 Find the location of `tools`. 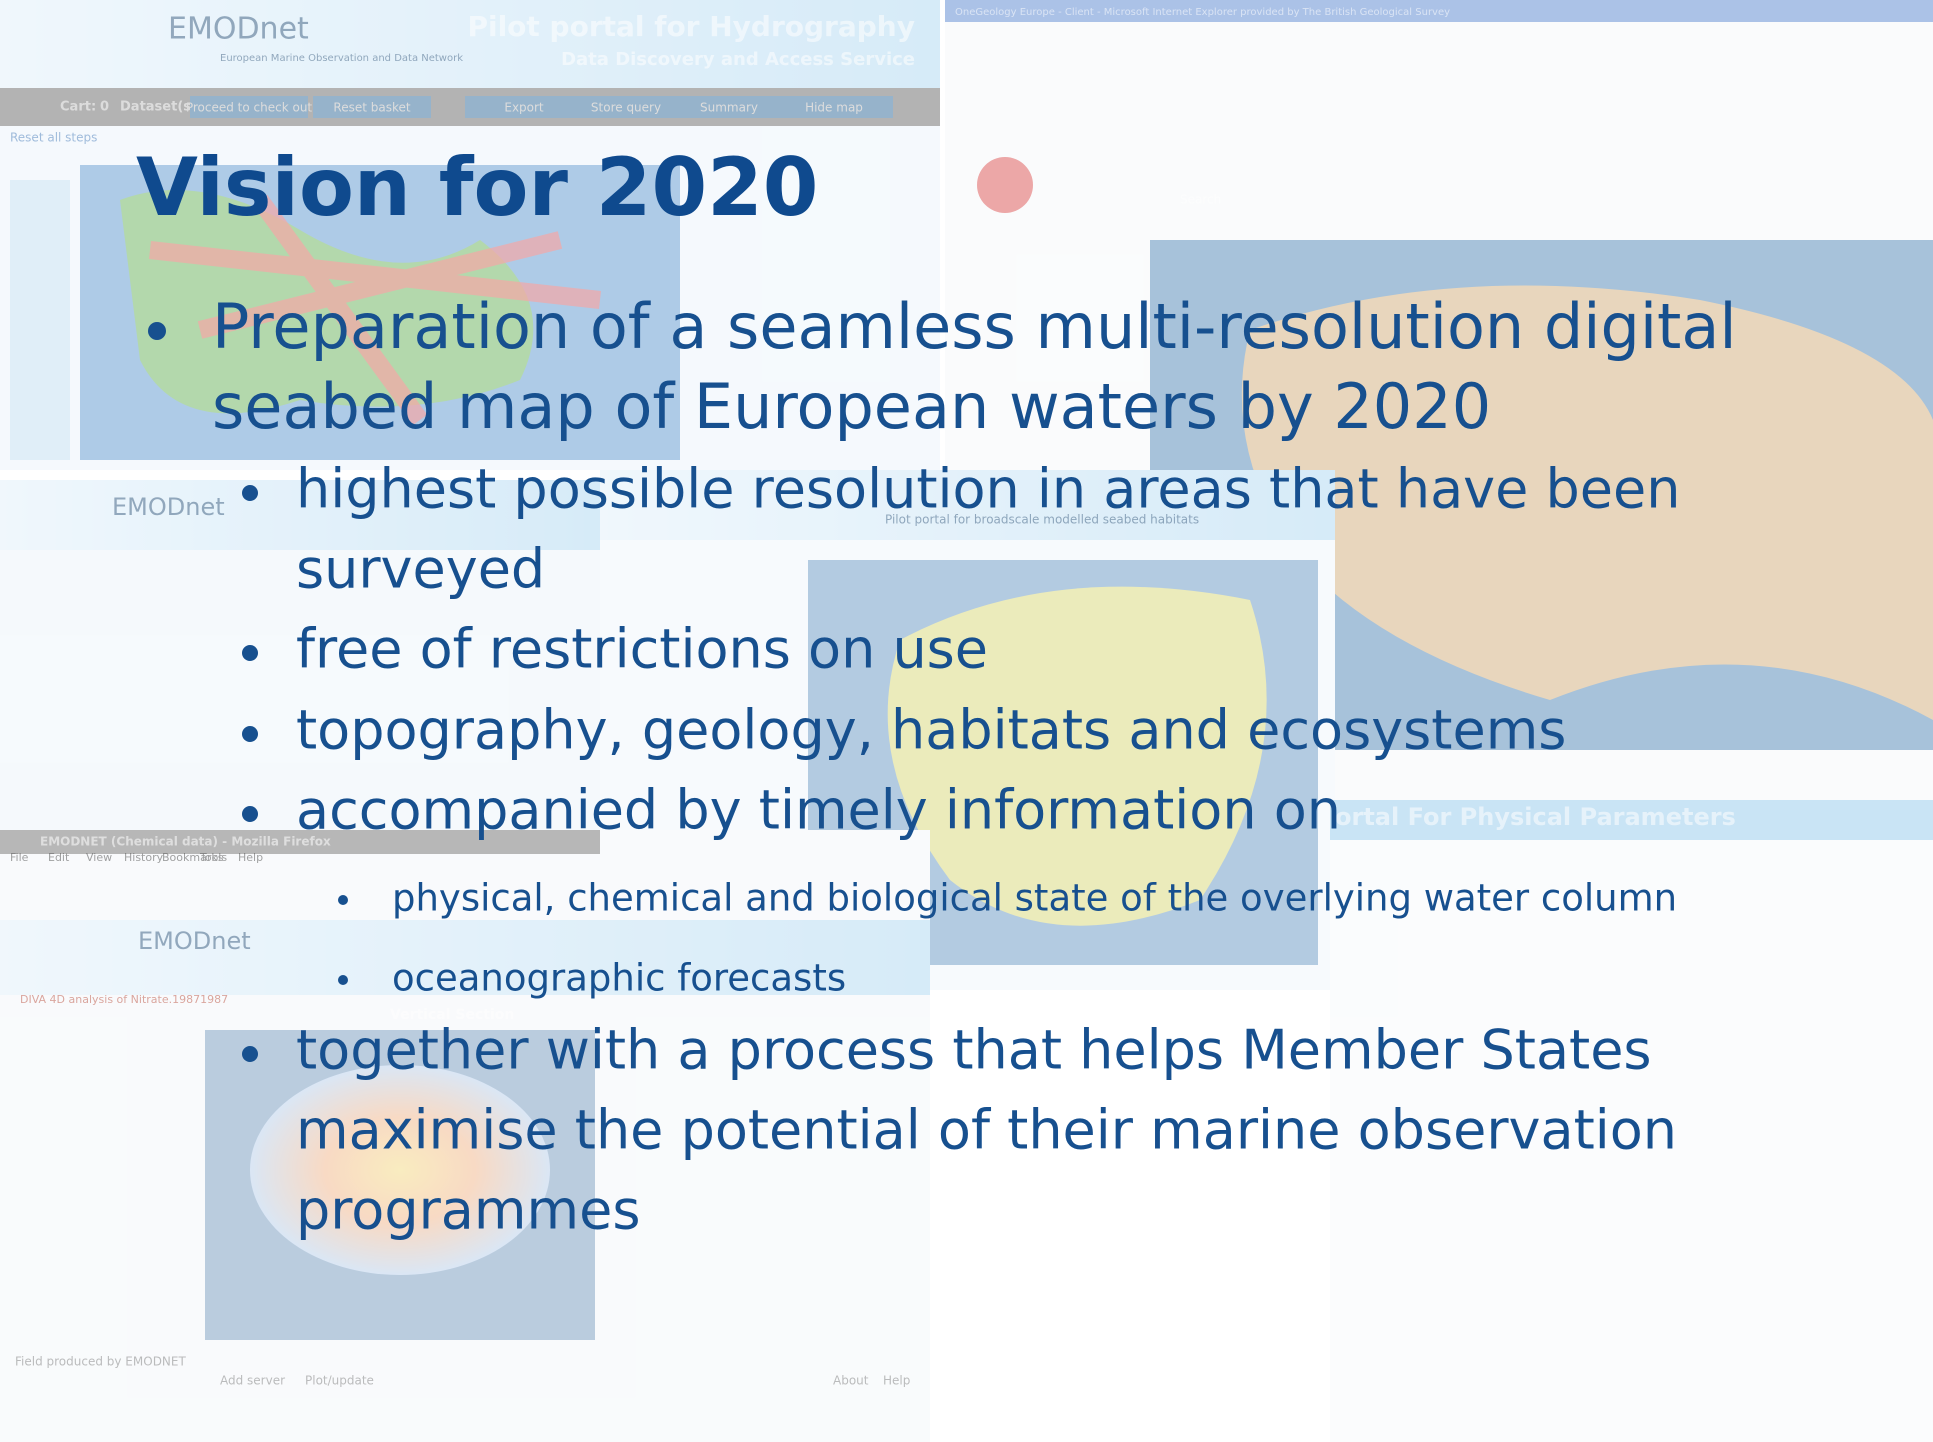

tools is located at coordinates (40, 320).